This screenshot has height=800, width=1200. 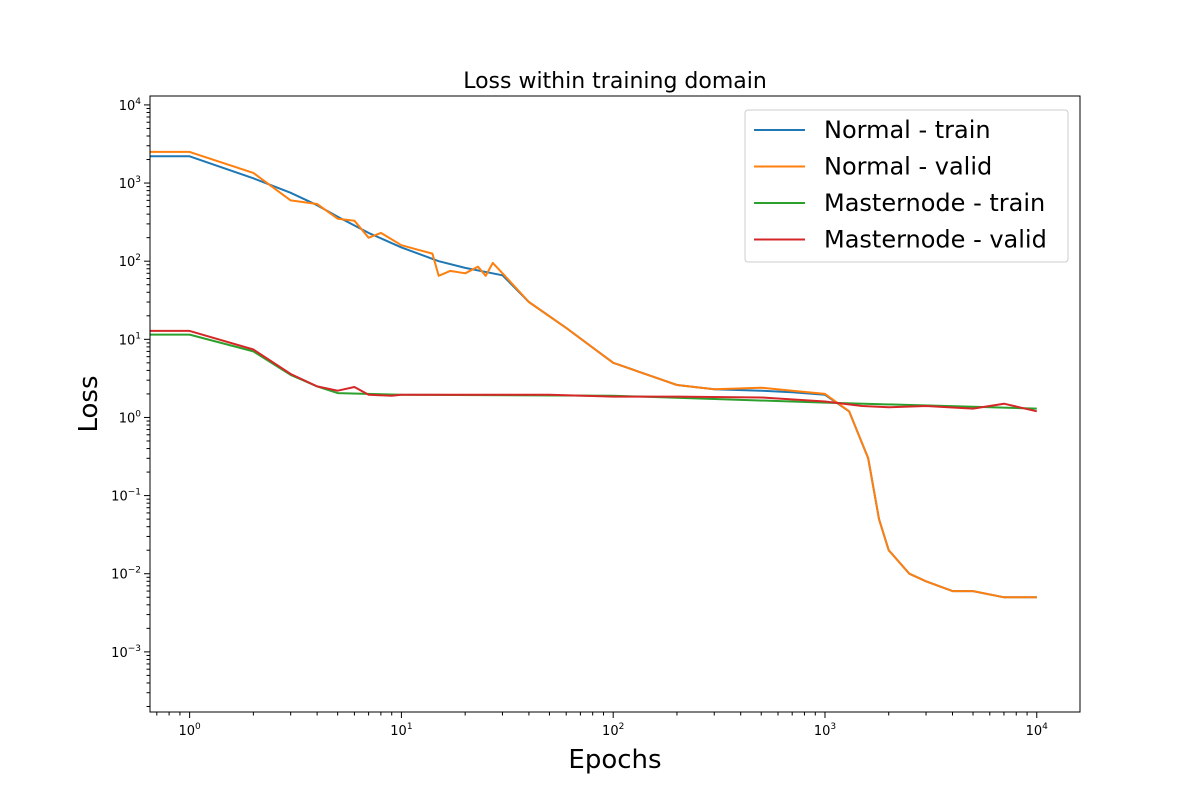 I want to click on y-axis-label: Loss, so click(x=89, y=403).